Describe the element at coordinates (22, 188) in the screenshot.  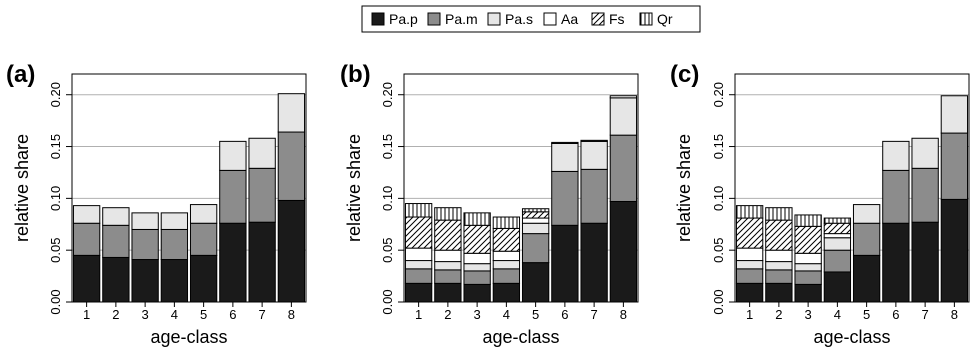
I see `y-axis-label: relative share` at that location.